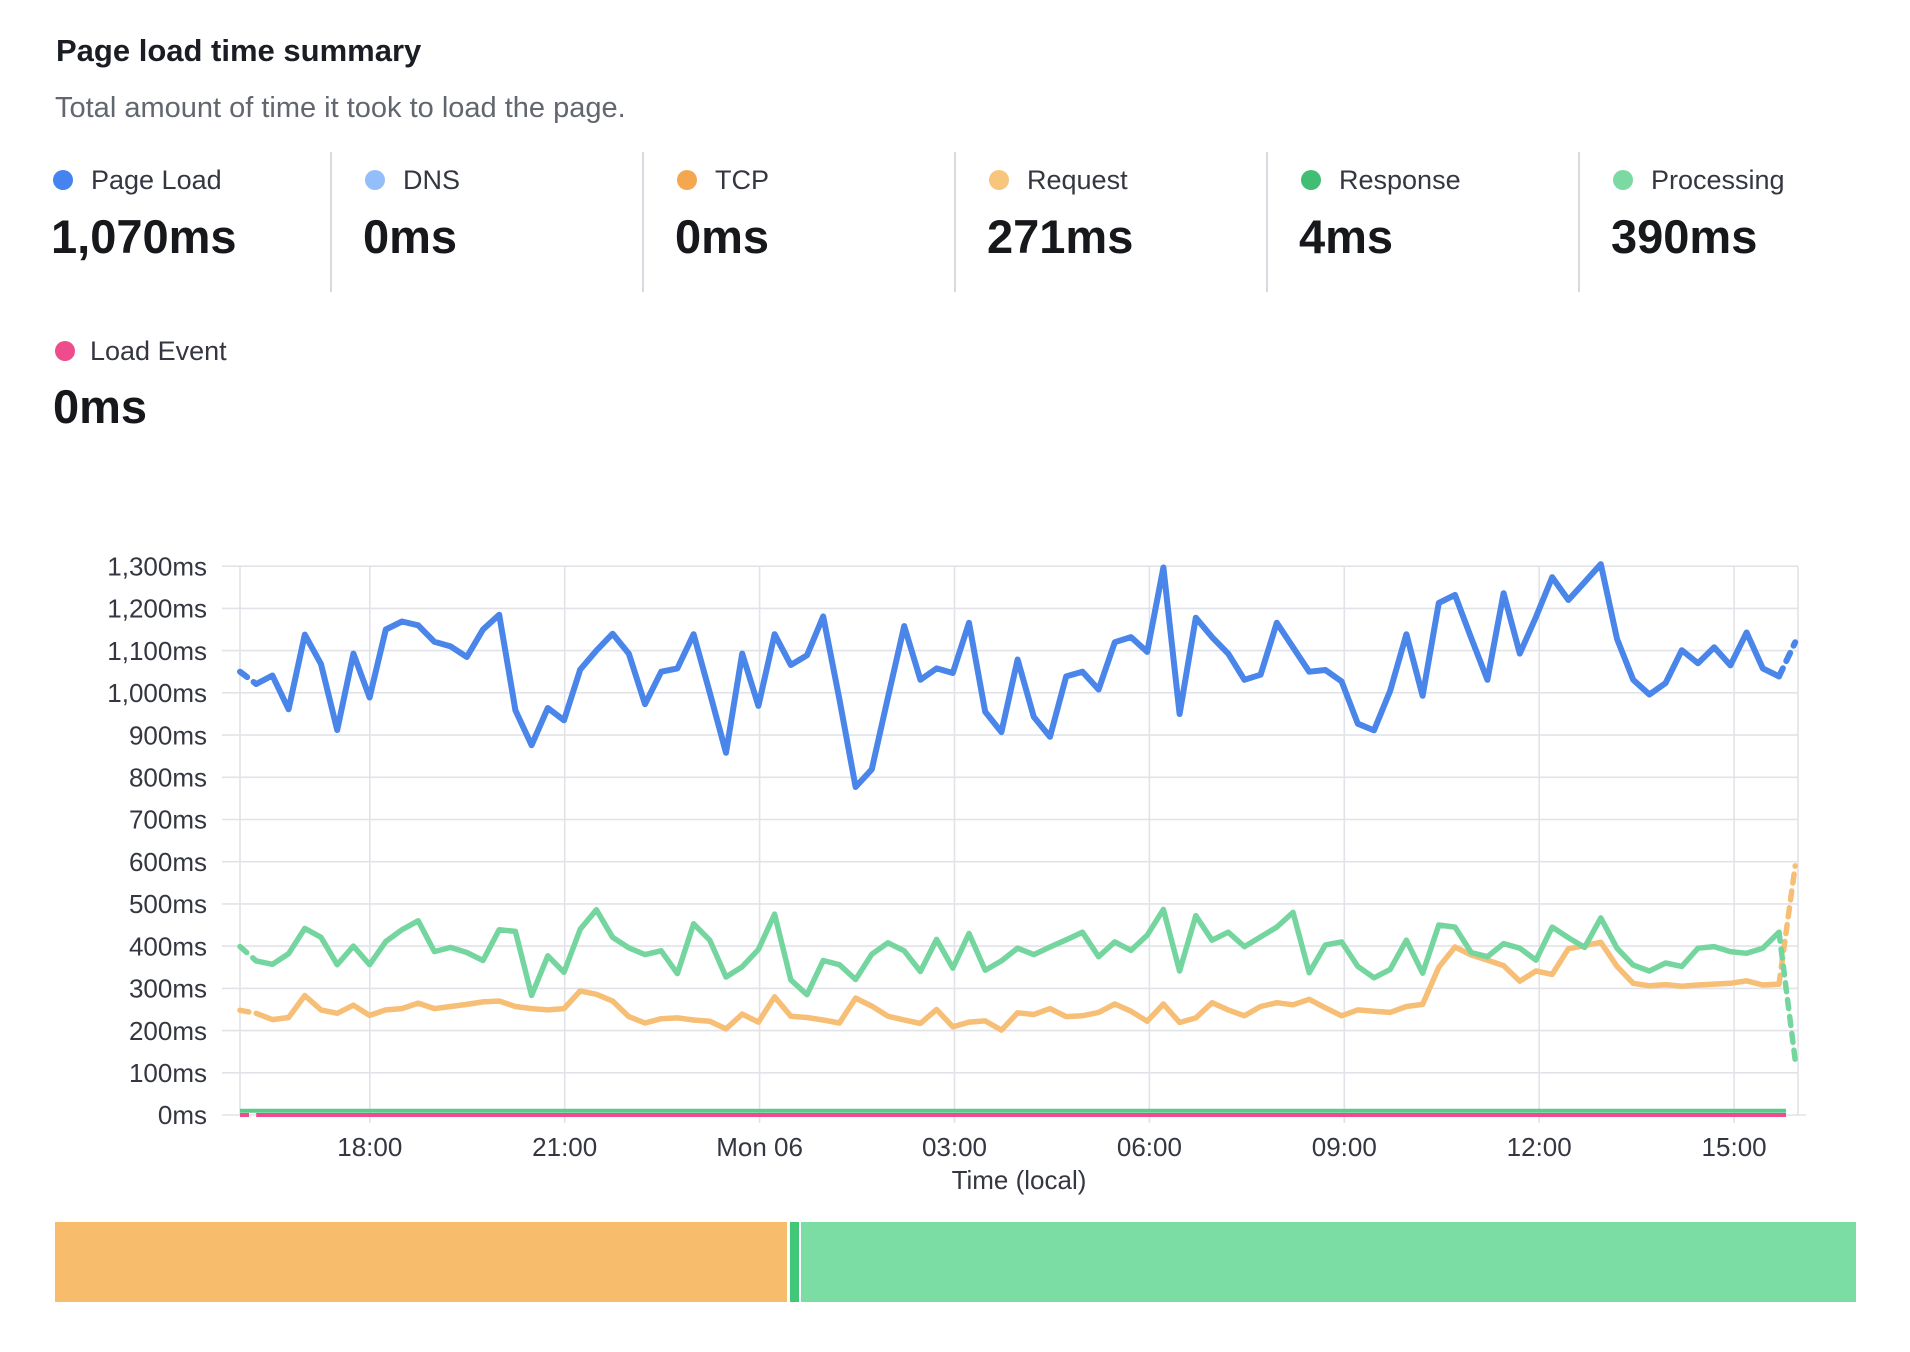 The image size is (1910, 1352). Describe the element at coordinates (182, 1115) in the screenshot. I see `svg-text: 0ms` at that location.